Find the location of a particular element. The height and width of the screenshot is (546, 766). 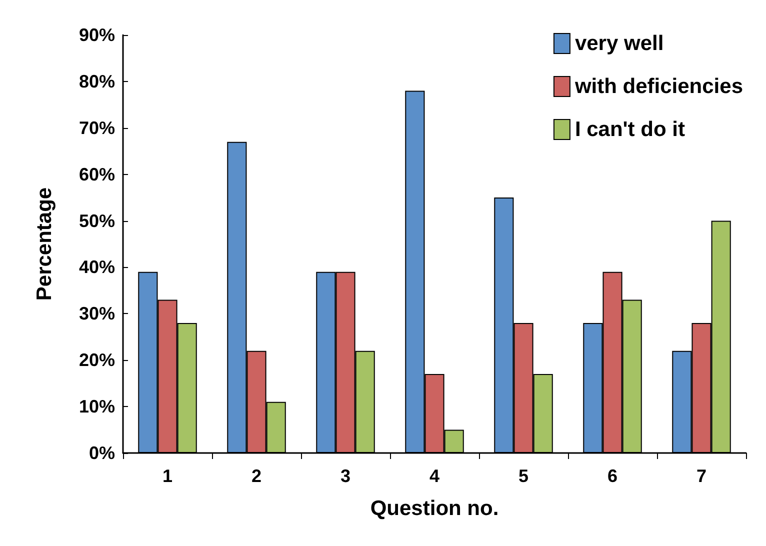

legend-label: very well is located at coordinates (619, 43).